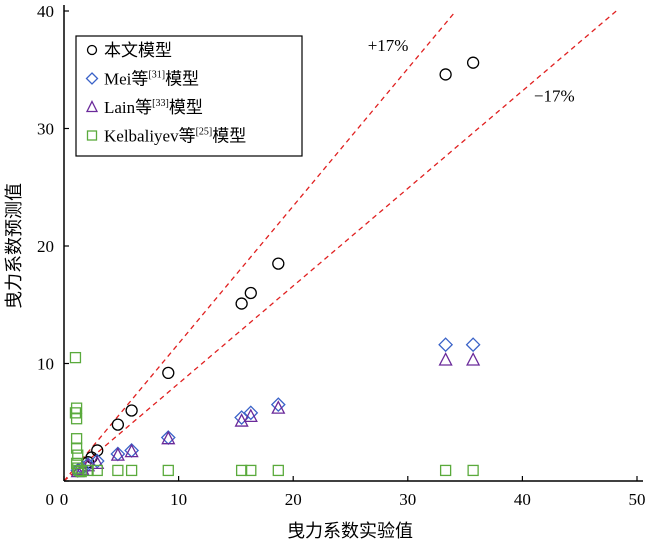 This screenshot has height=544, width=650. What do you see at coordinates (128, 107) in the screenshot?
I see `legend-label-name: Lain等` at bounding box center [128, 107].